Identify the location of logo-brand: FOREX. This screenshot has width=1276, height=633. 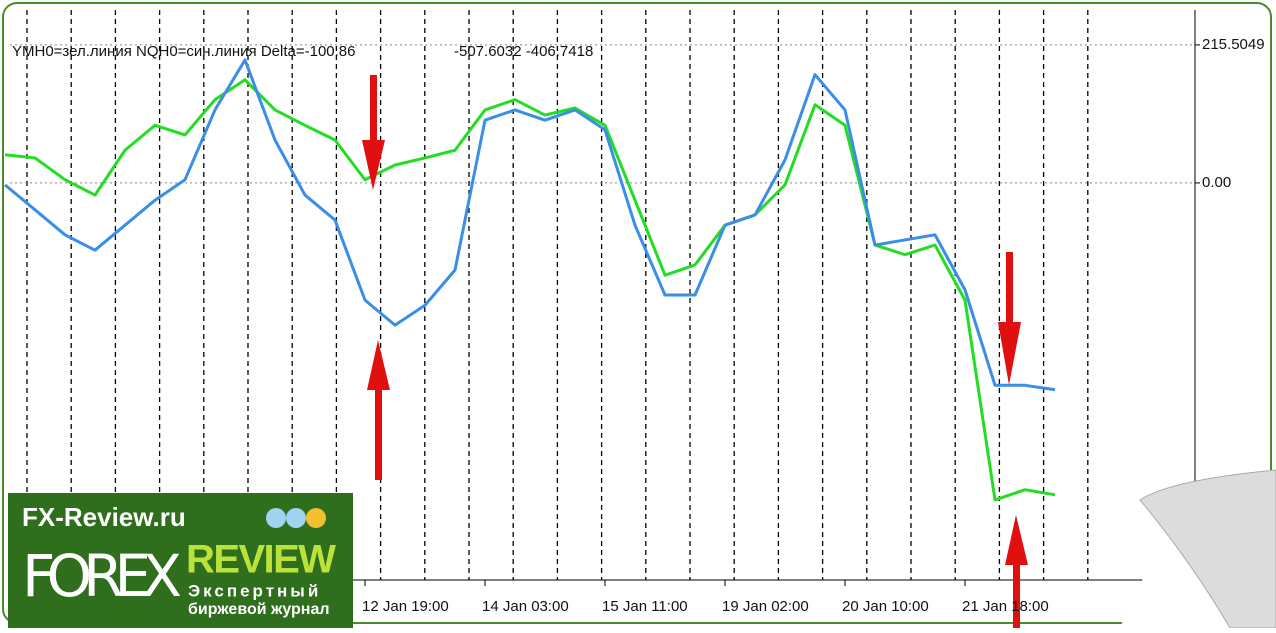
(102, 576).